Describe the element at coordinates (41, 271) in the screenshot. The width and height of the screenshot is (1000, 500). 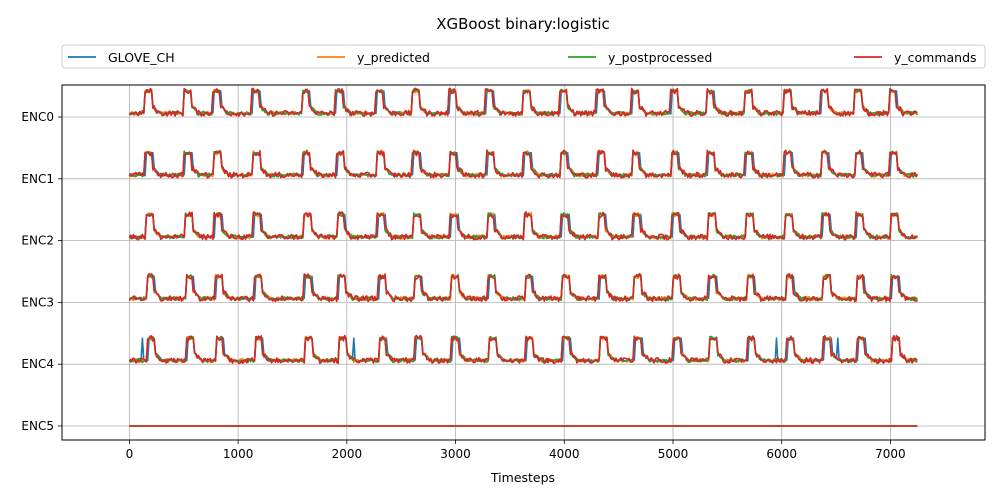
I see `y-axis: ENC0 ENC1 ENC2 ENC3 ENC4 ENC5` at that location.